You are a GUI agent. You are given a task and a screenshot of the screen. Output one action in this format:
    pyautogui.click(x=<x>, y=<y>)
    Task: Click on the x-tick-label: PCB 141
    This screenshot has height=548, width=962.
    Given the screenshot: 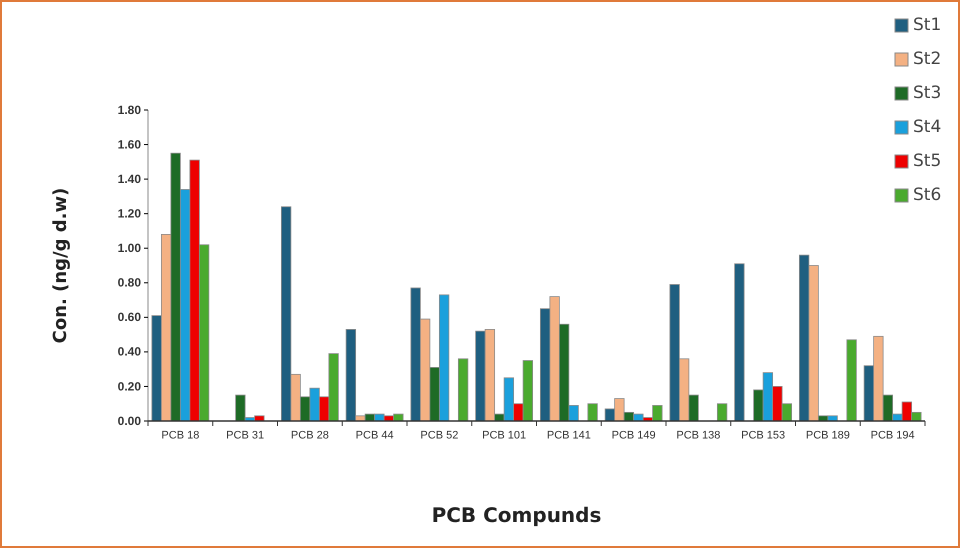 What is the action you would take?
    pyautogui.click(x=568, y=435)
    